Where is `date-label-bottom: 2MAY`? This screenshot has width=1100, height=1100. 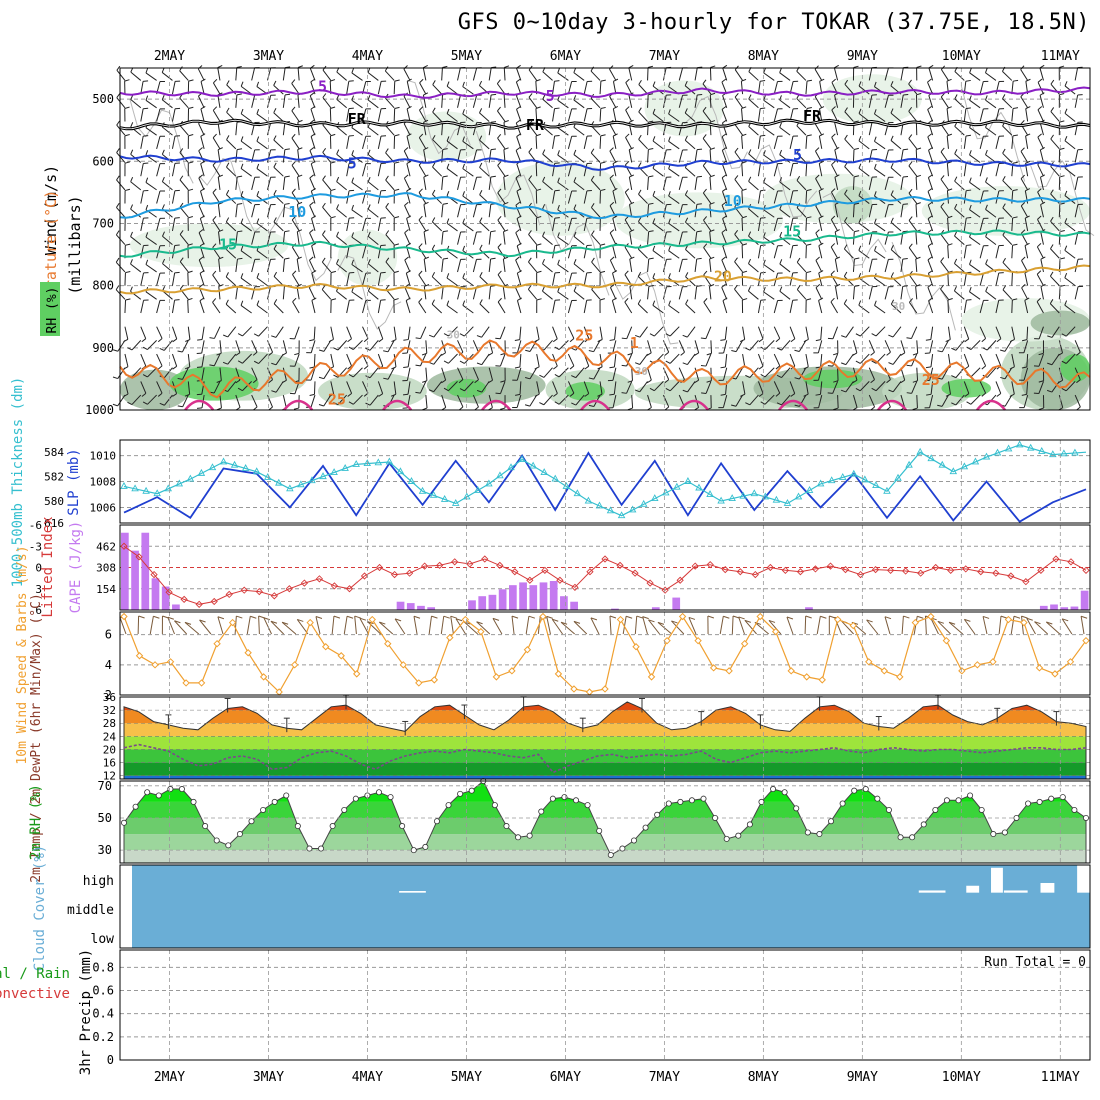 date-label-bottom: 2MAY is located at coordinates (169, 1077).